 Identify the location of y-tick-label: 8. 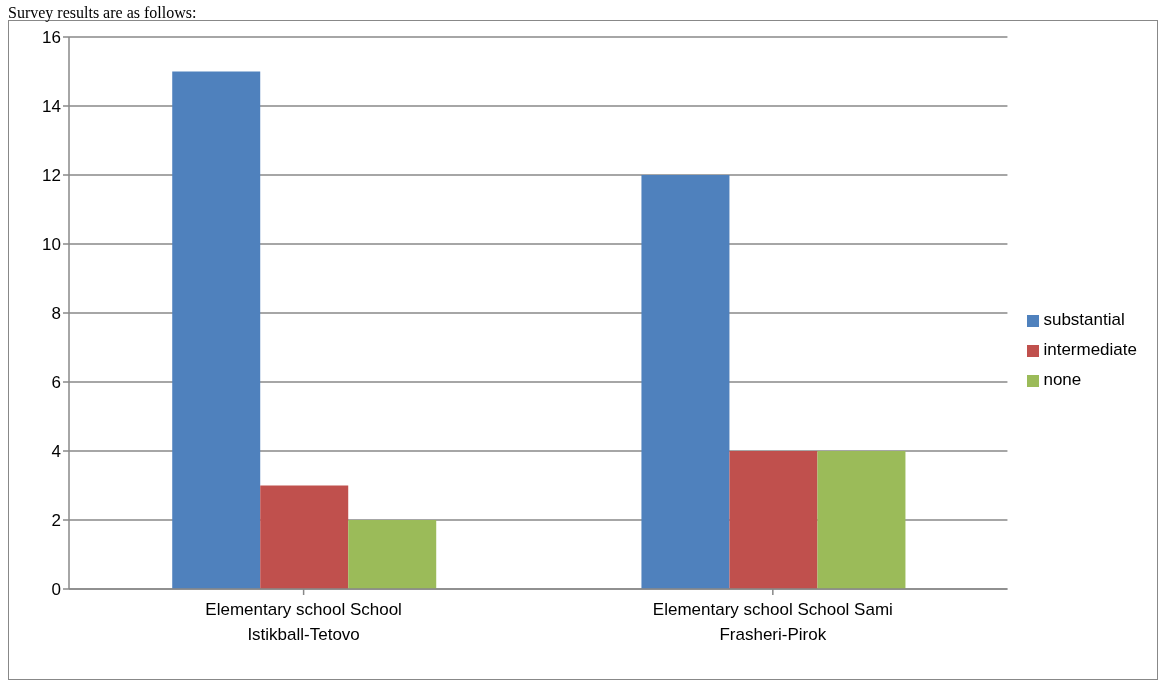
(56, 314).